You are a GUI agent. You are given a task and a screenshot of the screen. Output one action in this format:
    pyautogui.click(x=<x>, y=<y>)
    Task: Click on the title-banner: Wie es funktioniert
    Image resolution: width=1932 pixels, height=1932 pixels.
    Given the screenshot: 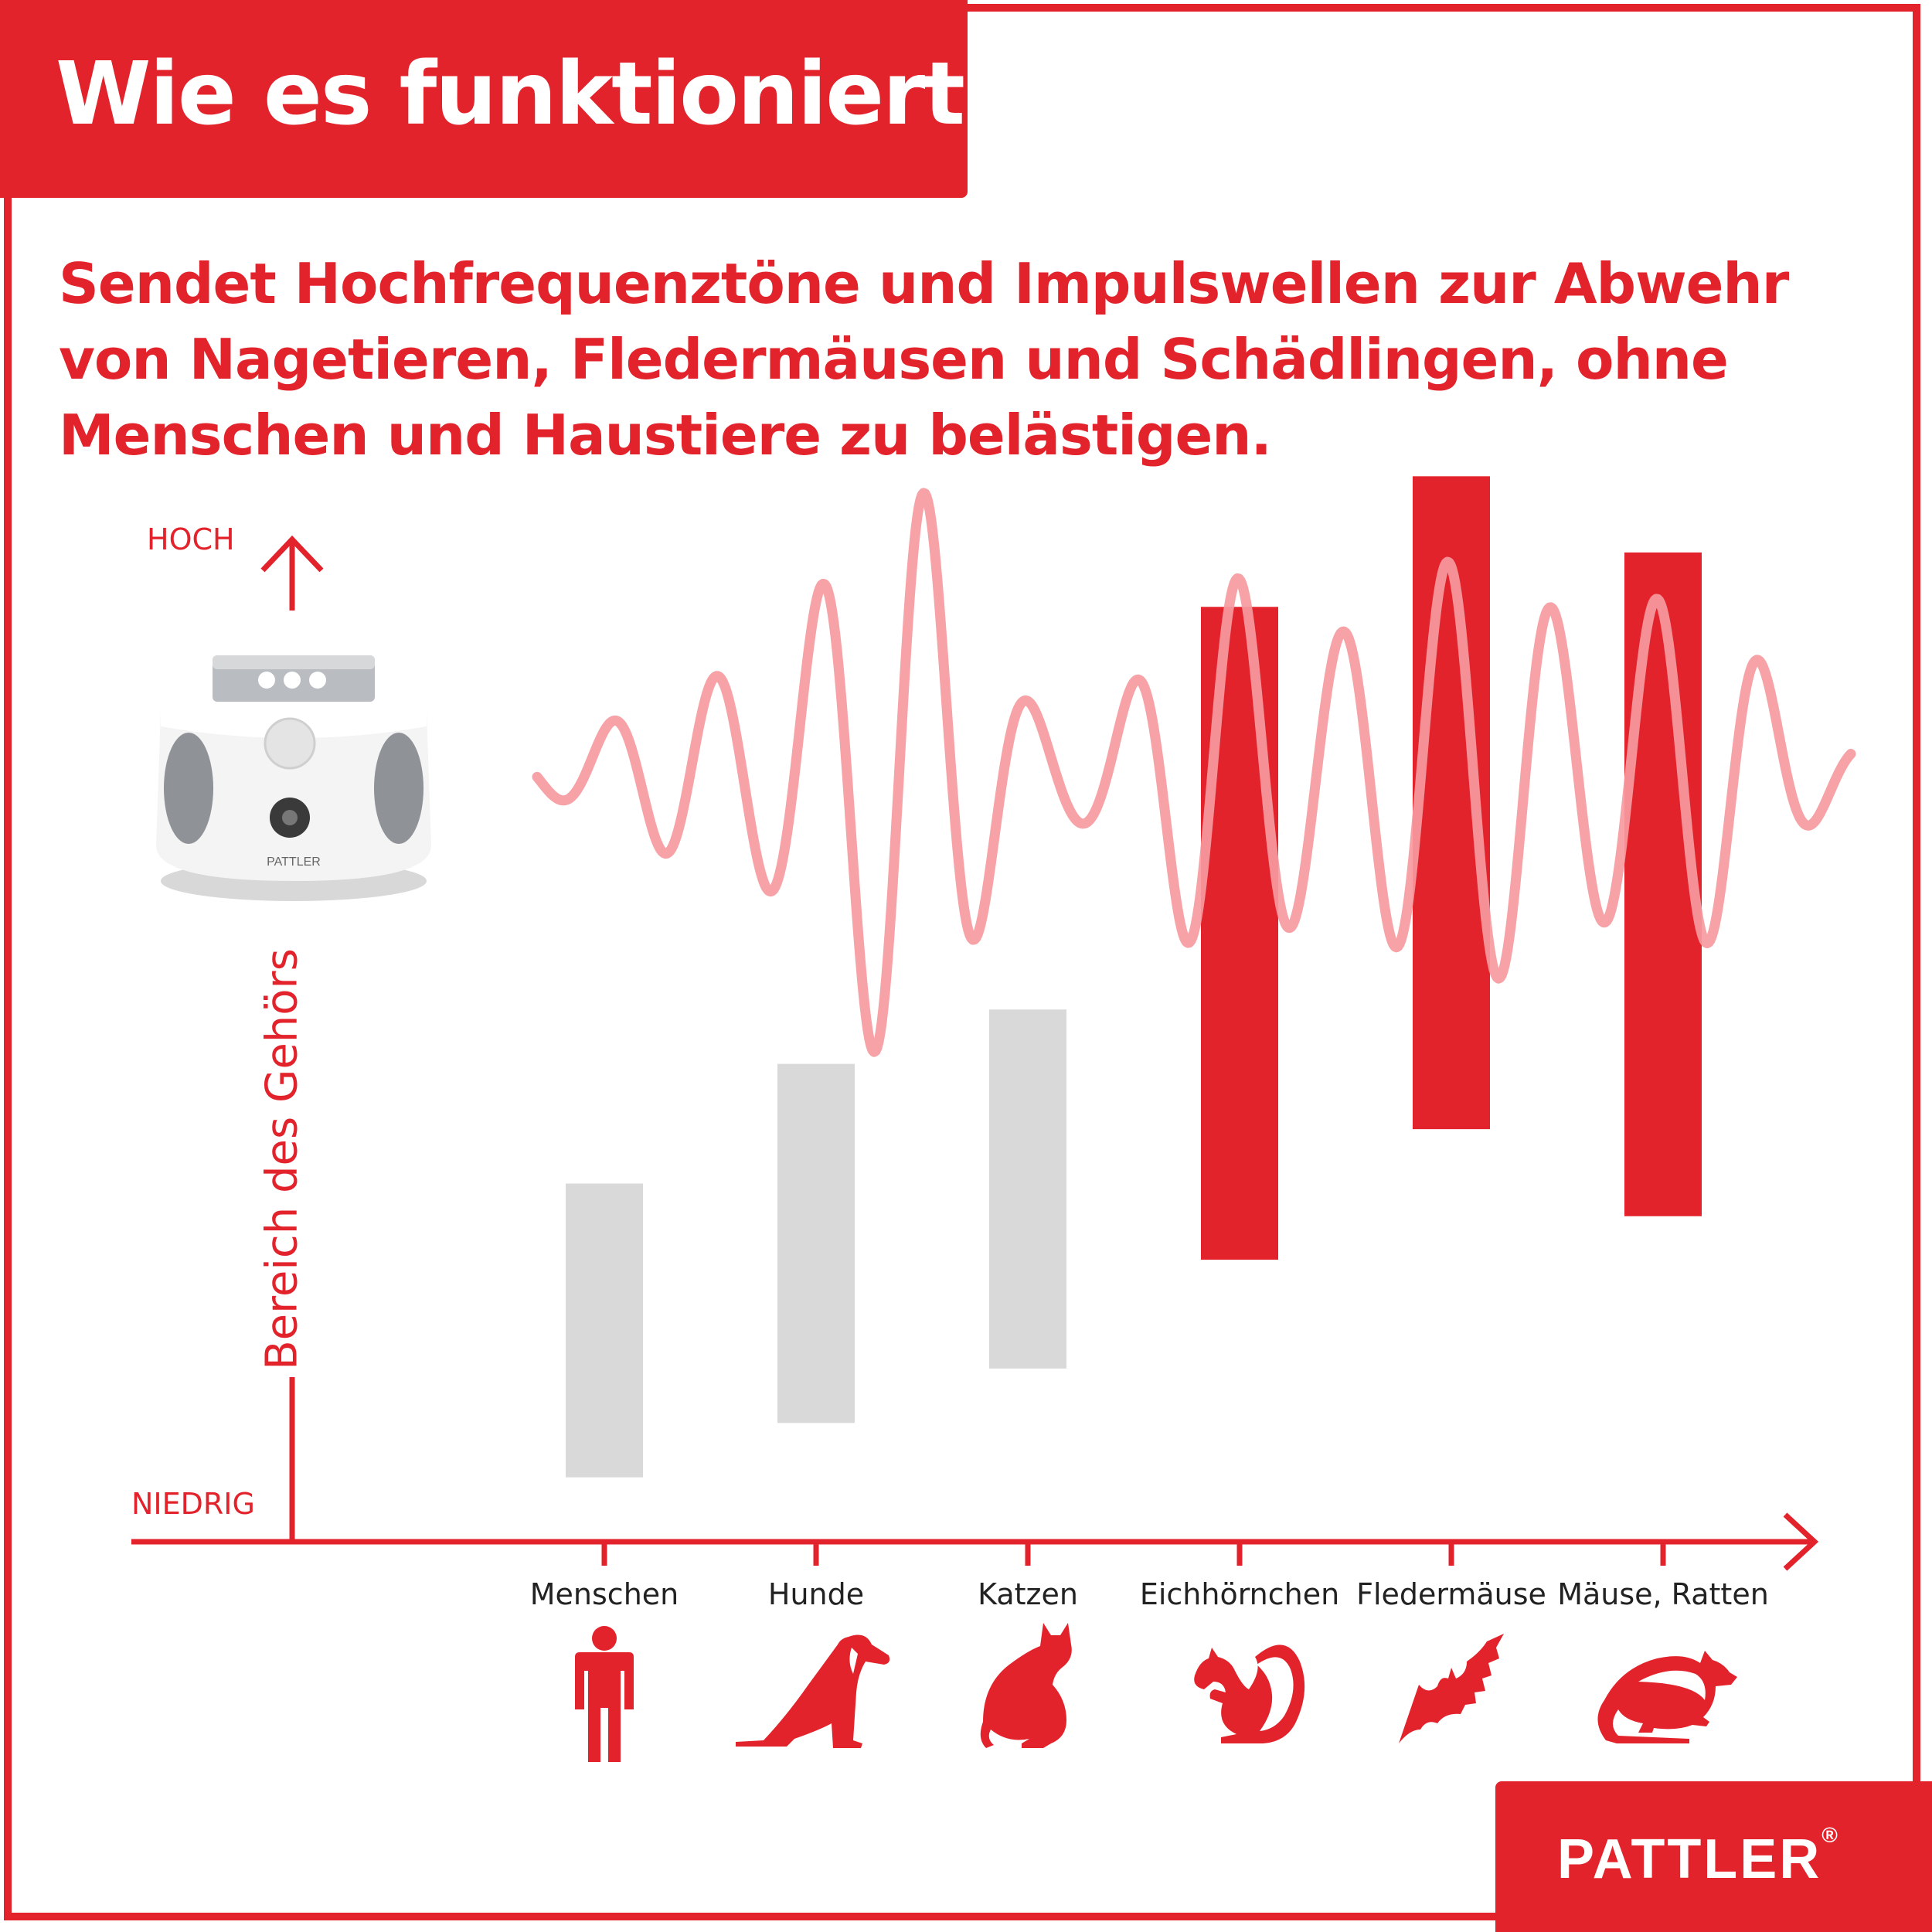 What is the action you would take?
    pyautogui.click(x=484, y=99)
    